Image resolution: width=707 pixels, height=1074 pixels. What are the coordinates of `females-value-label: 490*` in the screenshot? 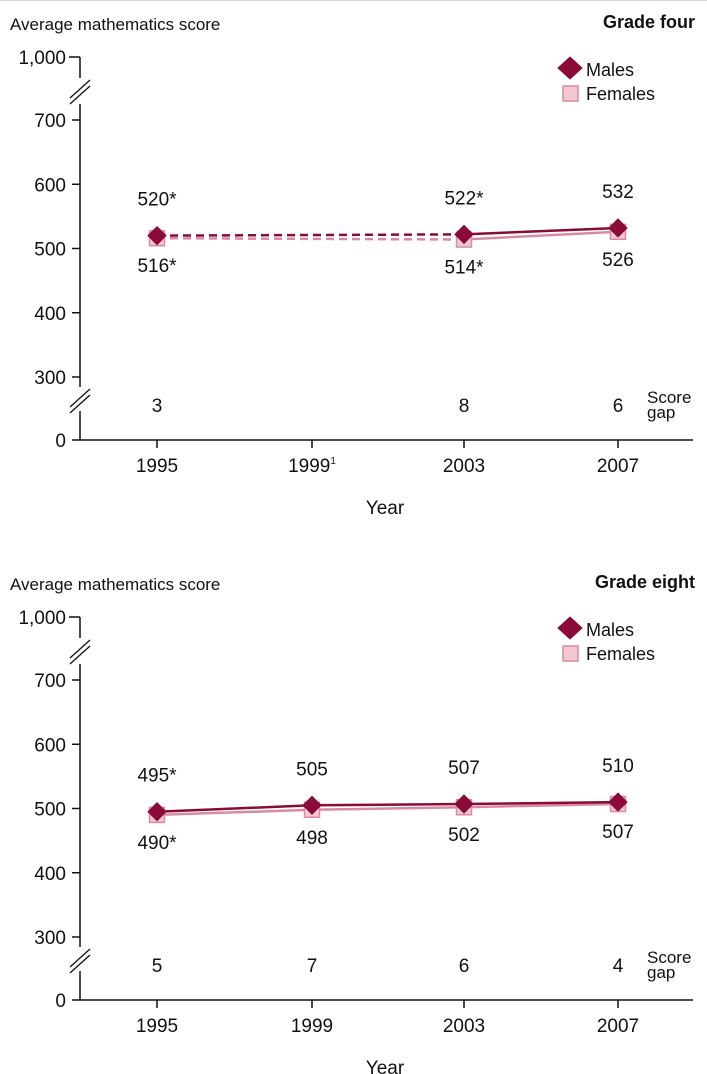 It's located at (157, 843).